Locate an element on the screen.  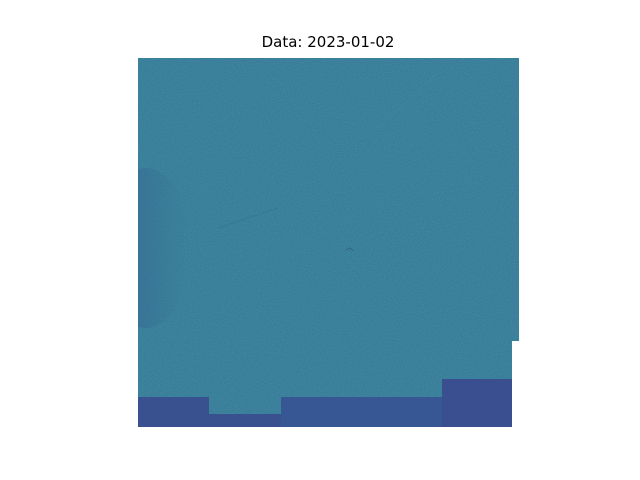
raster-speckle is located at coordinates (349, 249).